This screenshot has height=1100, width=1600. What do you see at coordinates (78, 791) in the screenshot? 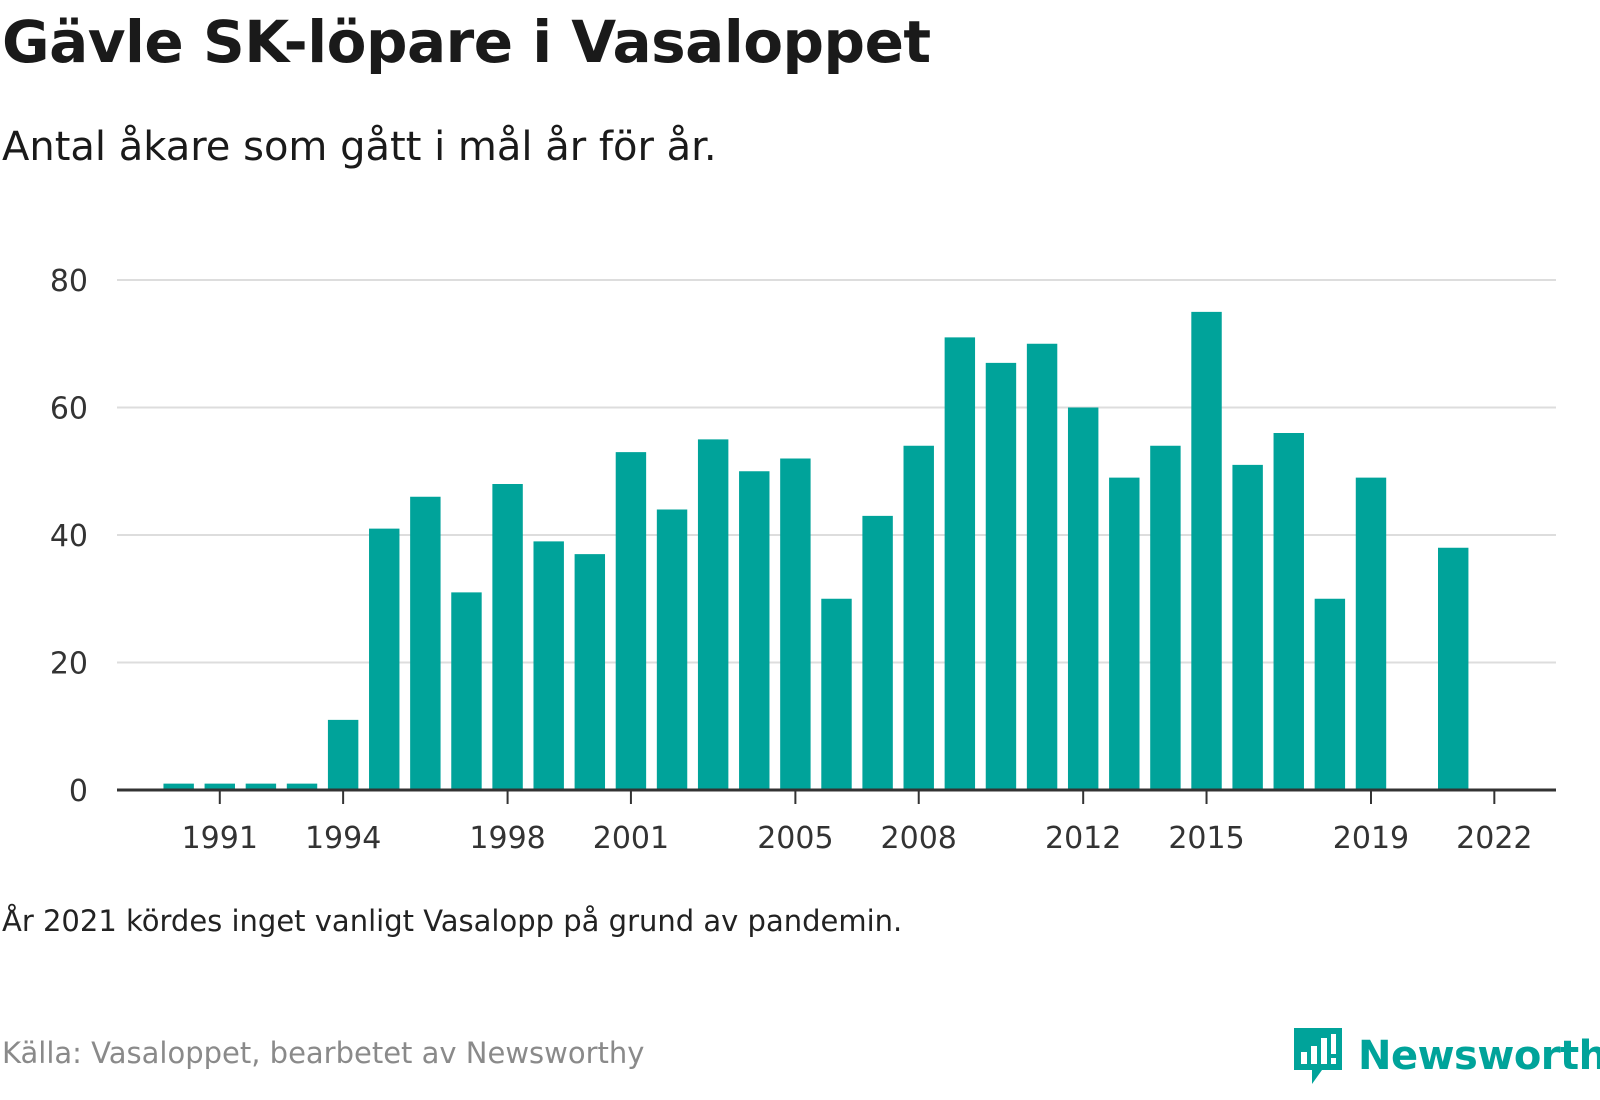
I see `y-tick-label: 0` at bounding box center [78, 791].